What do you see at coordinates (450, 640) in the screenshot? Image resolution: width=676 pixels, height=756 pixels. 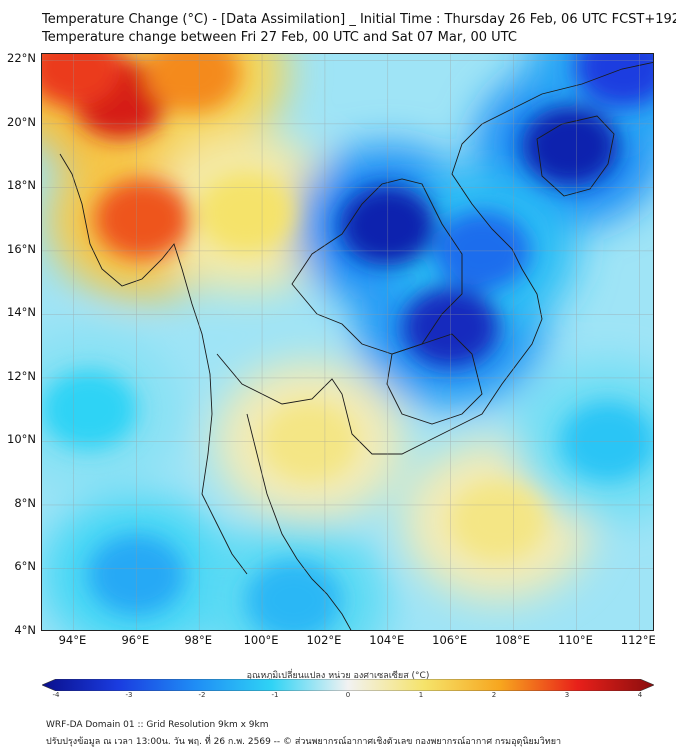 I see `lon-tick-label: 106°E` at bounding box center [450, 640].